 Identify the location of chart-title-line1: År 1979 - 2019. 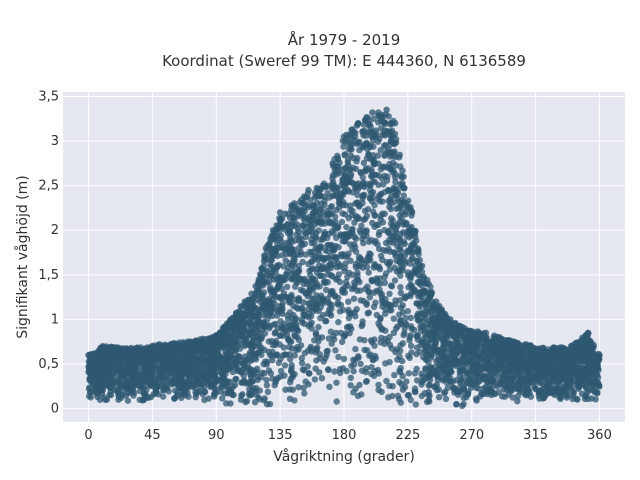
(344, 39).